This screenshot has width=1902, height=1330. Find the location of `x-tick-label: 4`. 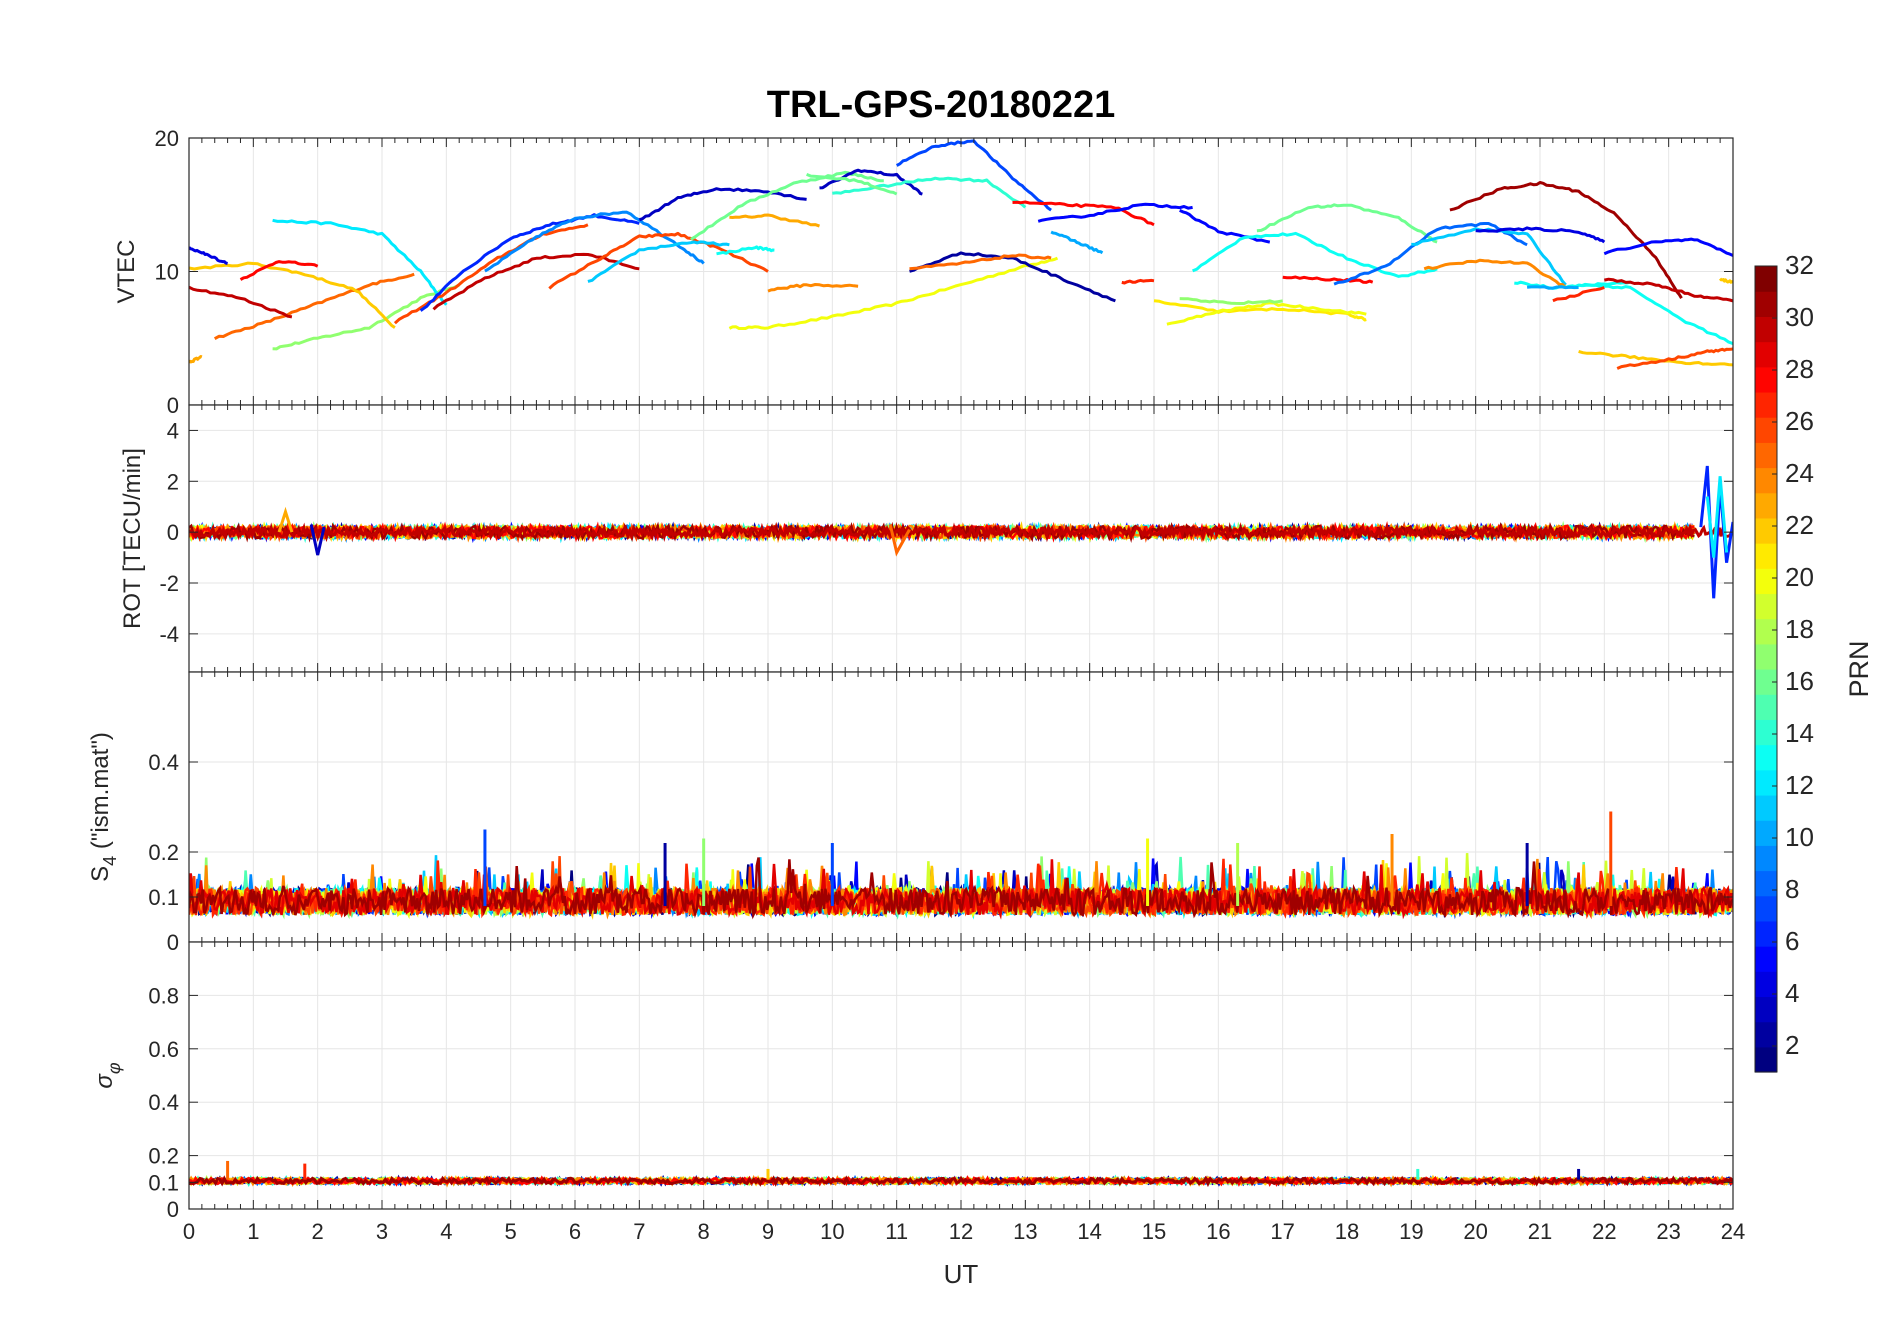

x-tick-label: 4 is located at coordinates (446, 1231).